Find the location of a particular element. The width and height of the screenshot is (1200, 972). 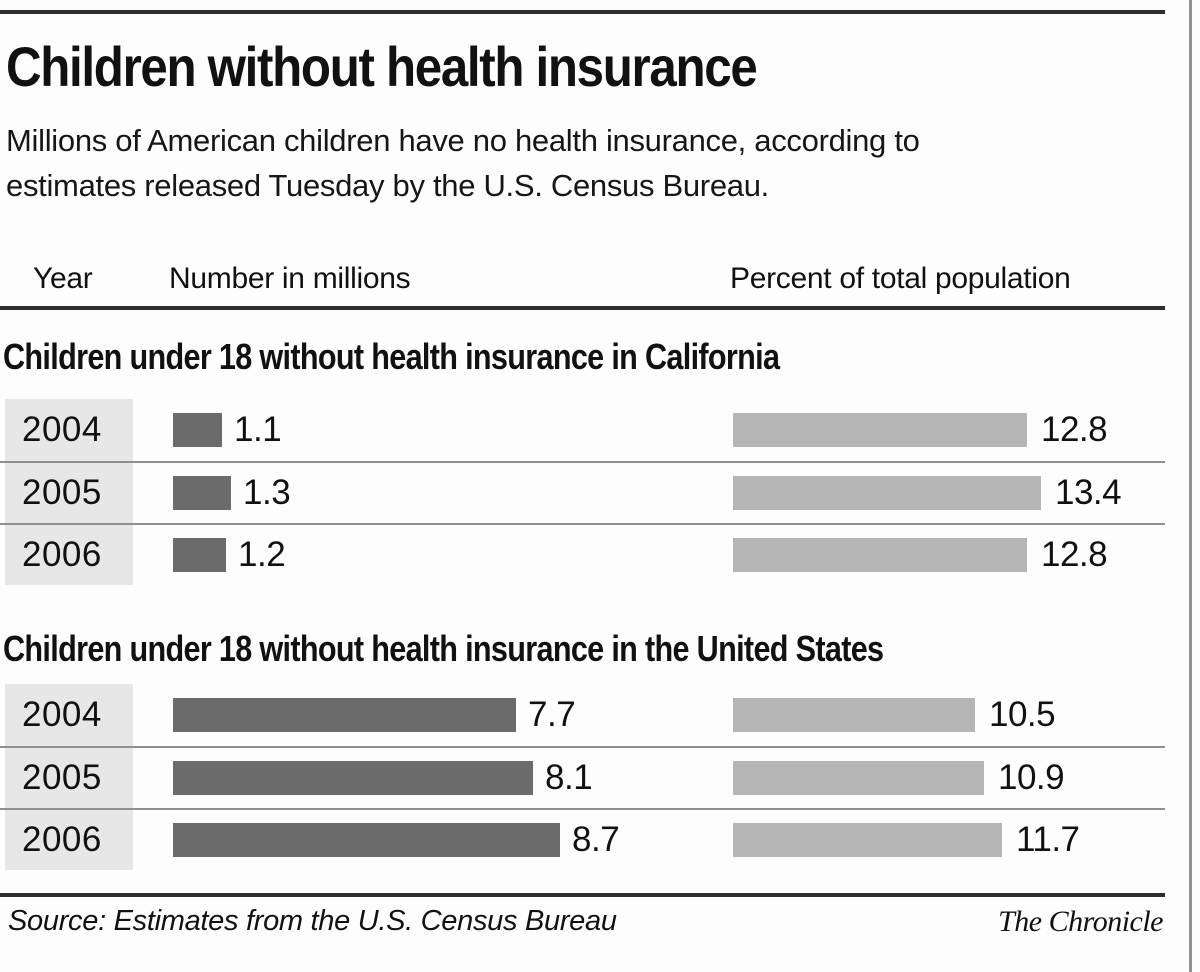

bottom-rule is located at coordinates (582, 895).